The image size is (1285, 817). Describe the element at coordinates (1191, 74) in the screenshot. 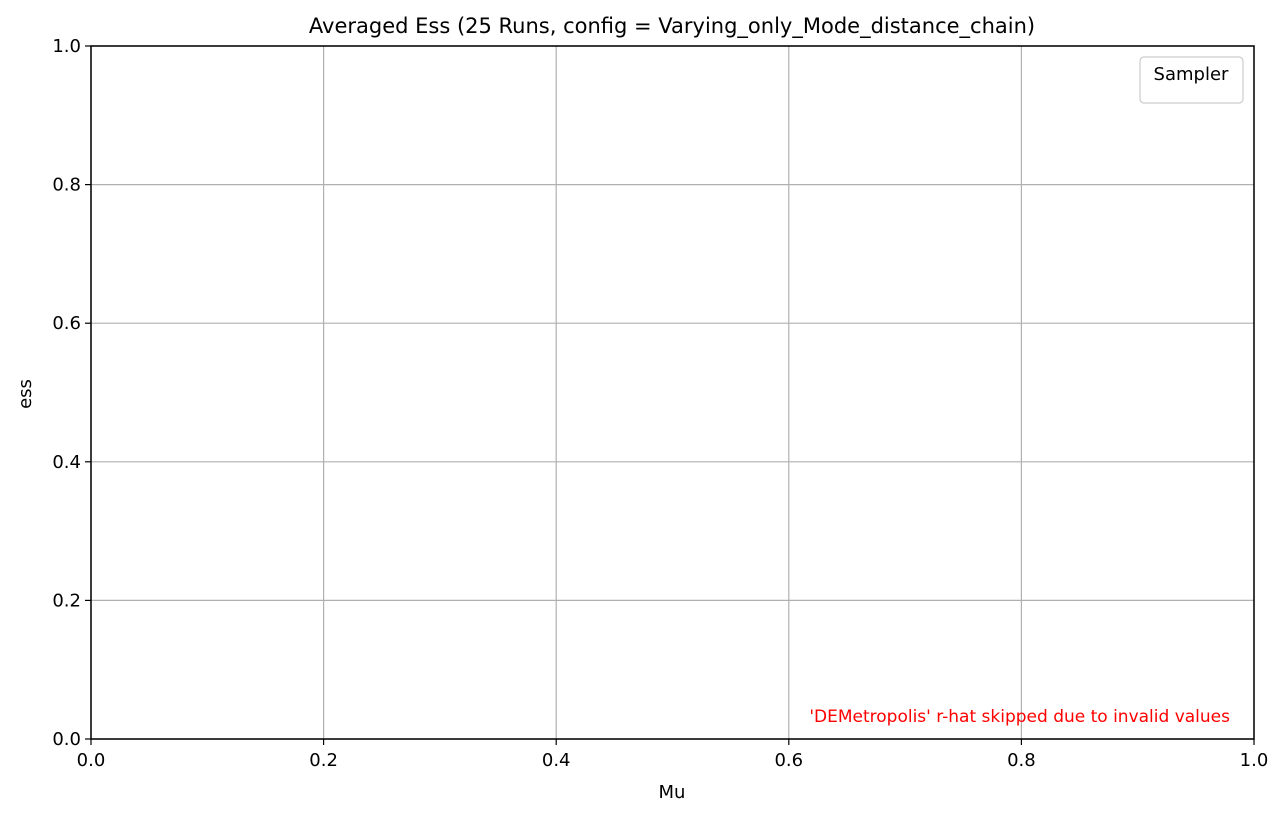

I see `legend-title: Sampler` at that location.